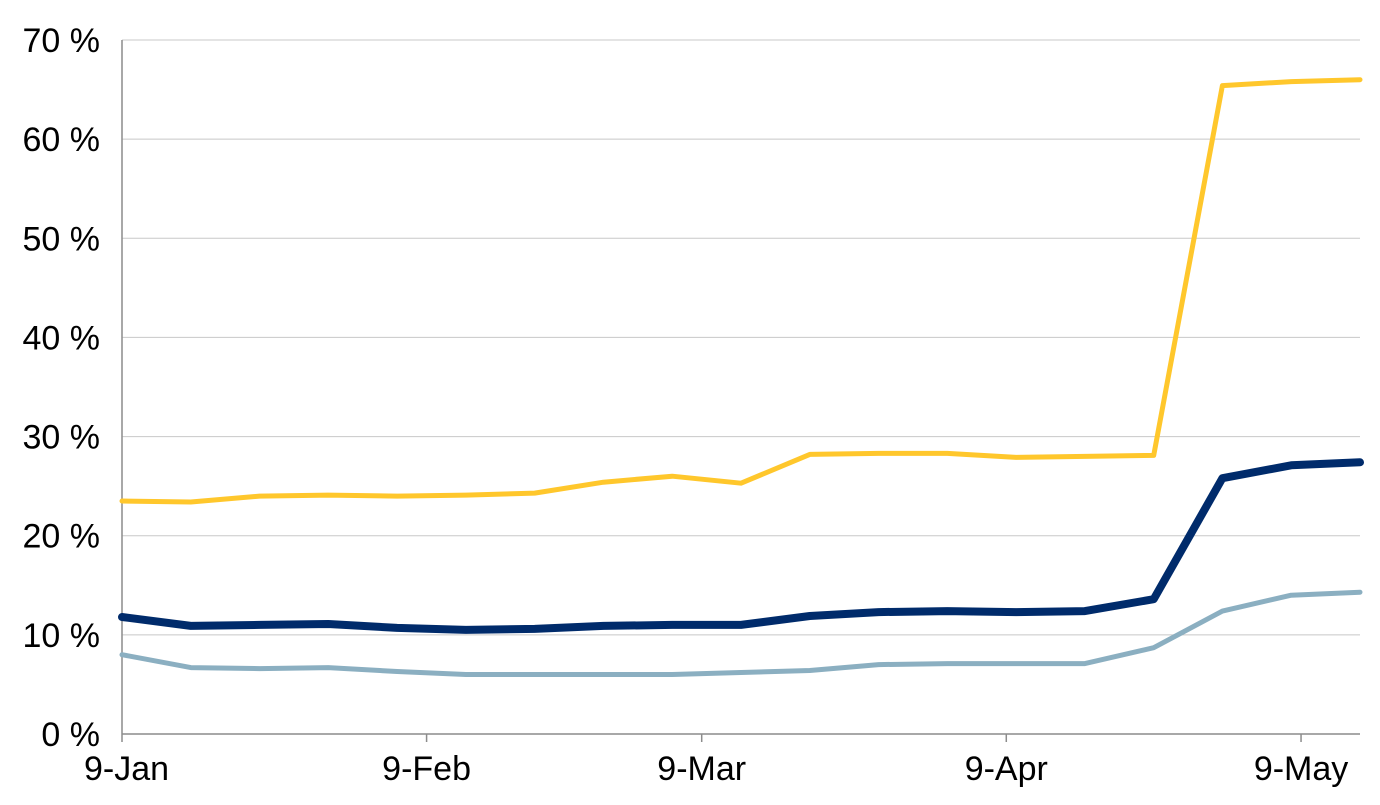  Describe the element at coordinates (1301, 769) in the screenshot. I see `x-tick-label: 9-May` at that location.